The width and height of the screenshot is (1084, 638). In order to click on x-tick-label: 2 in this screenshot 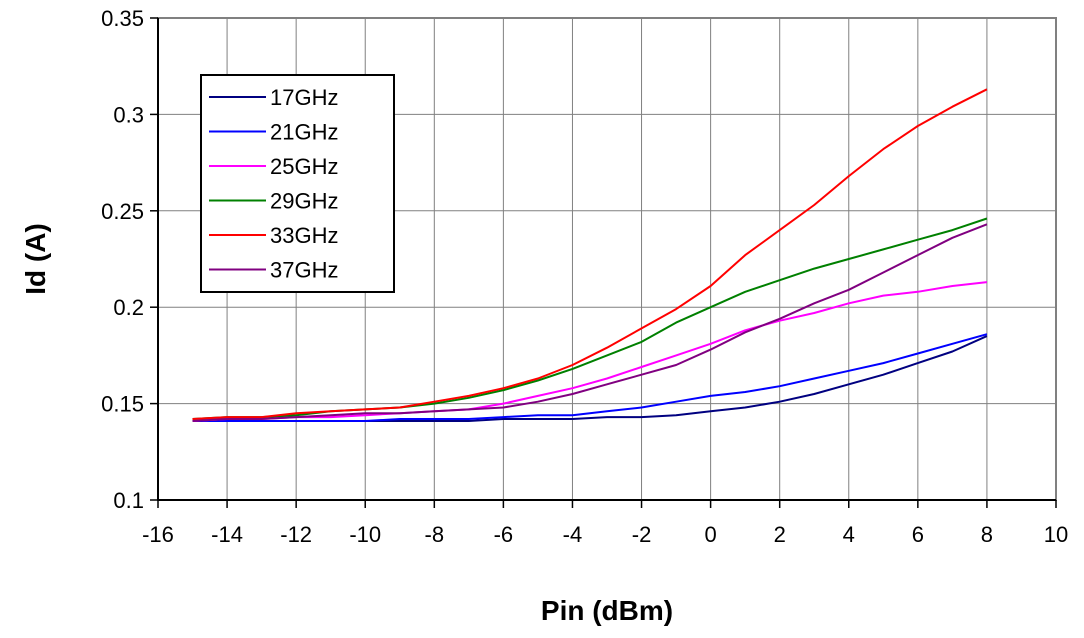, I will do `click(780, 534)`.